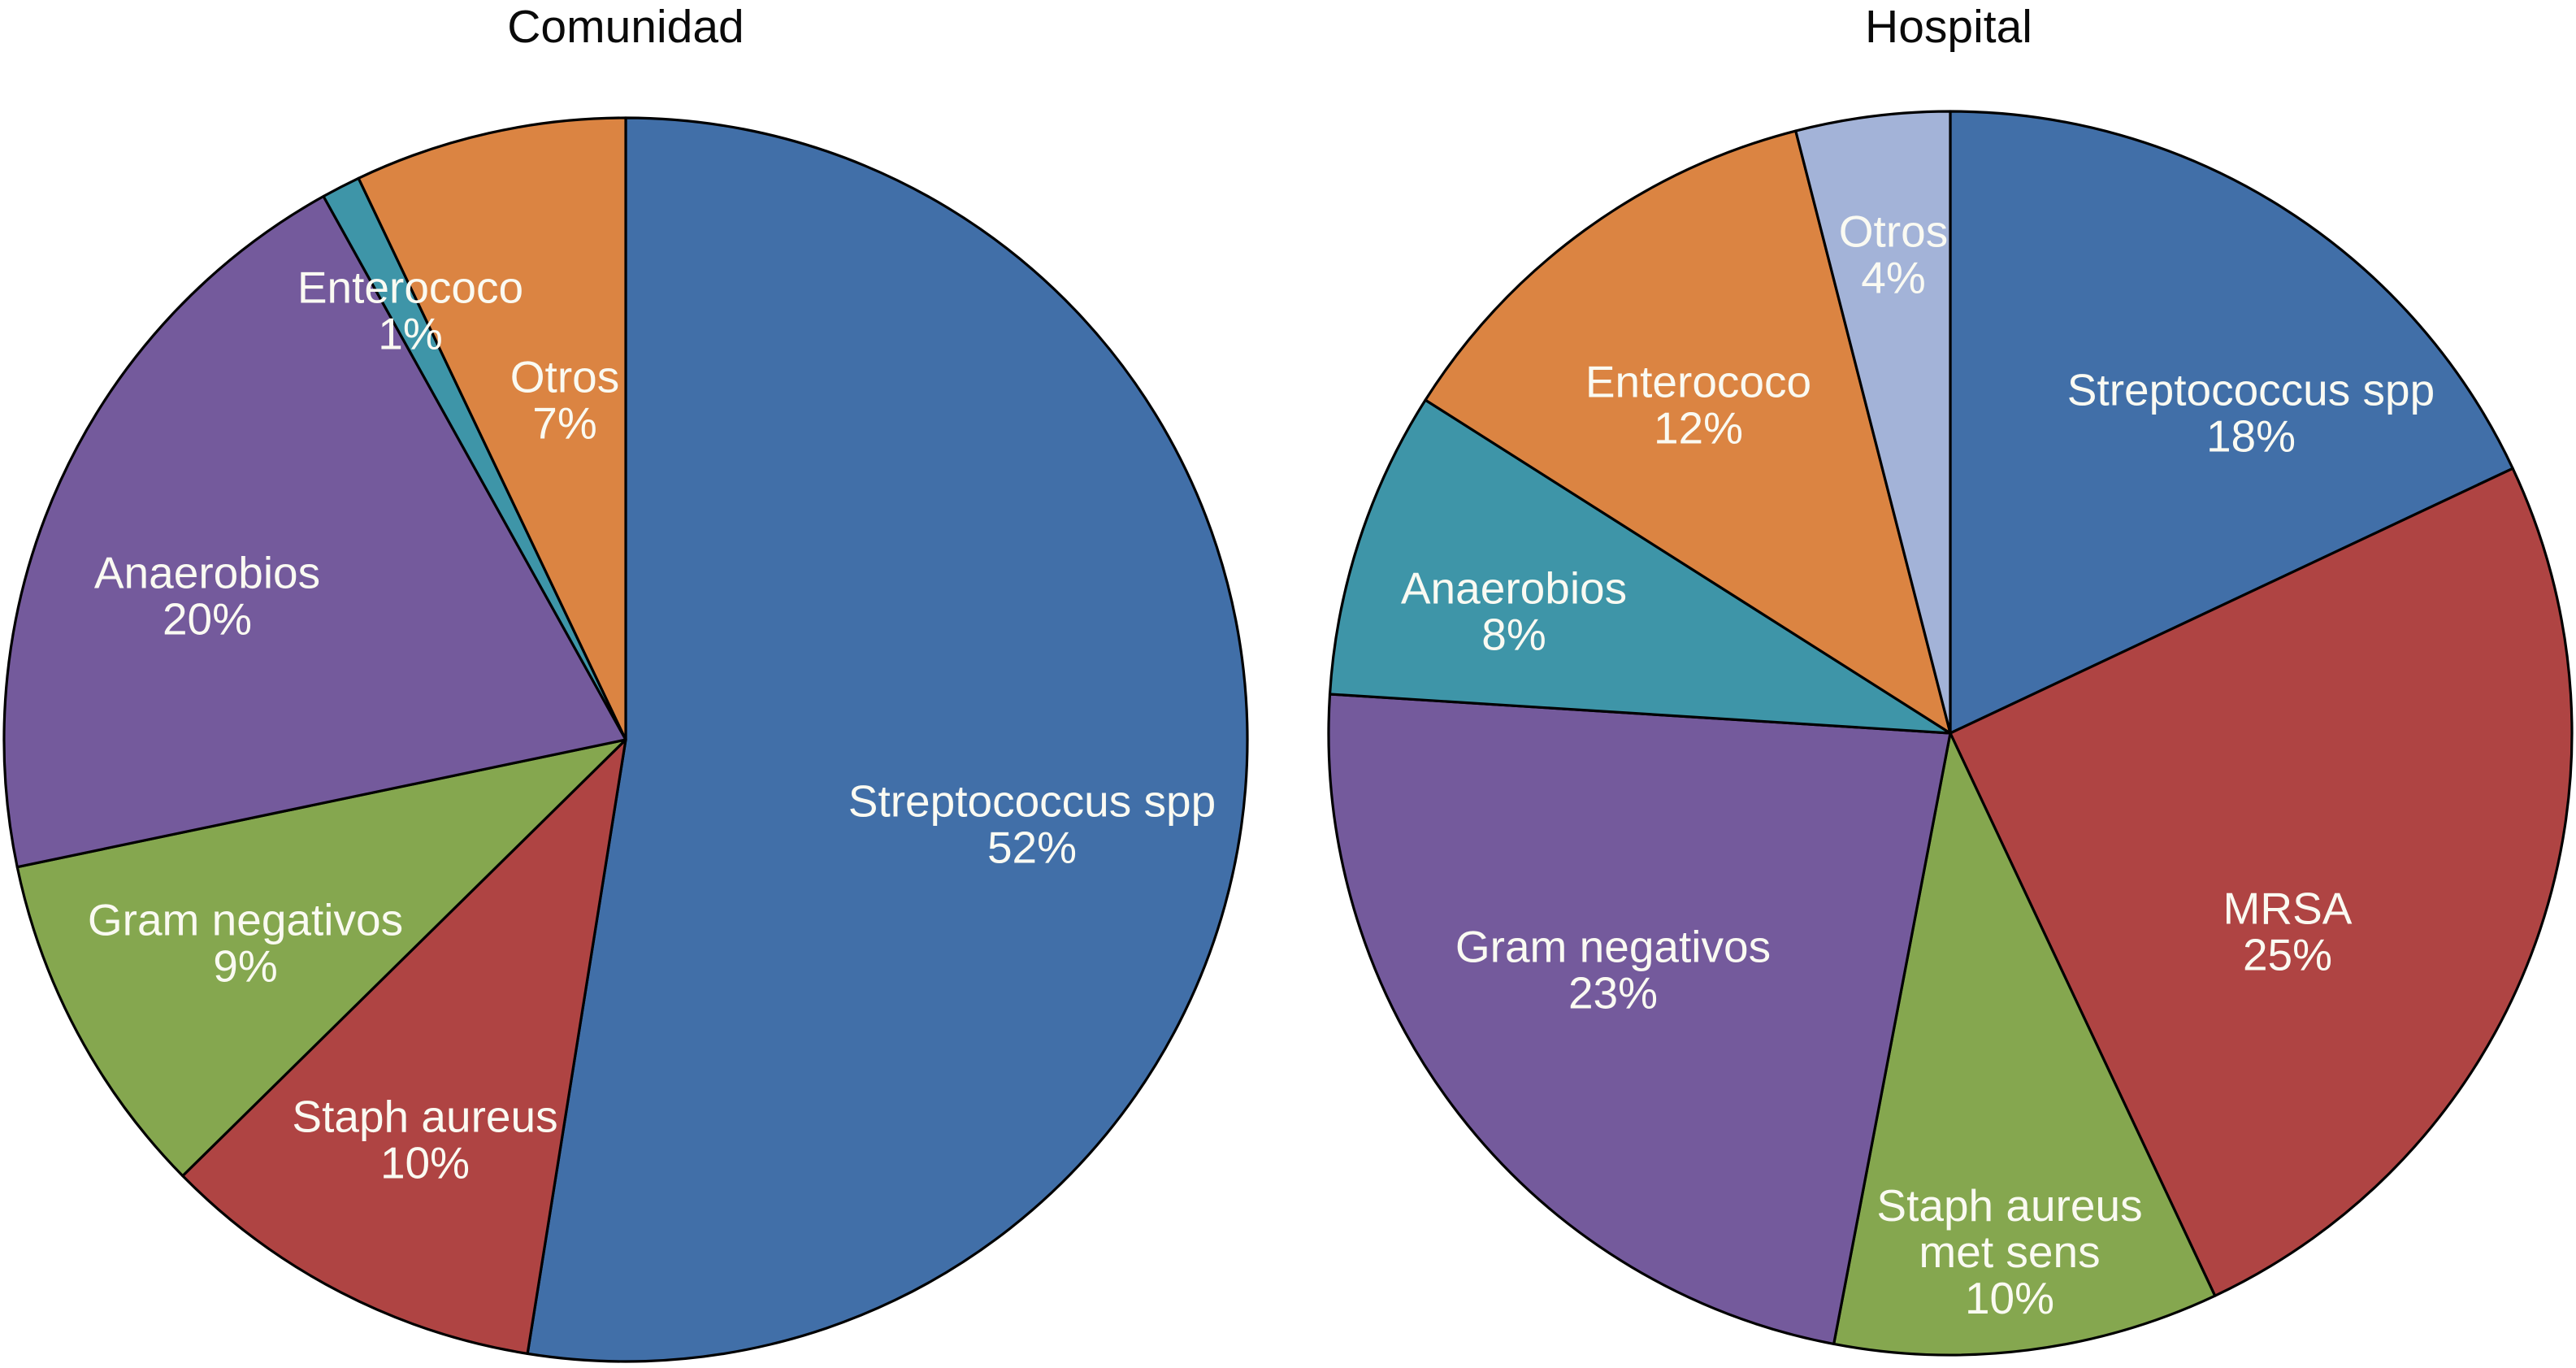 This screenshot has width=2576, height=1368. What do you see at coordinates (314, 532) in the screenshot?
I see `pie-slice-comunidad-anaerobios` at bounding box center [314, 532].